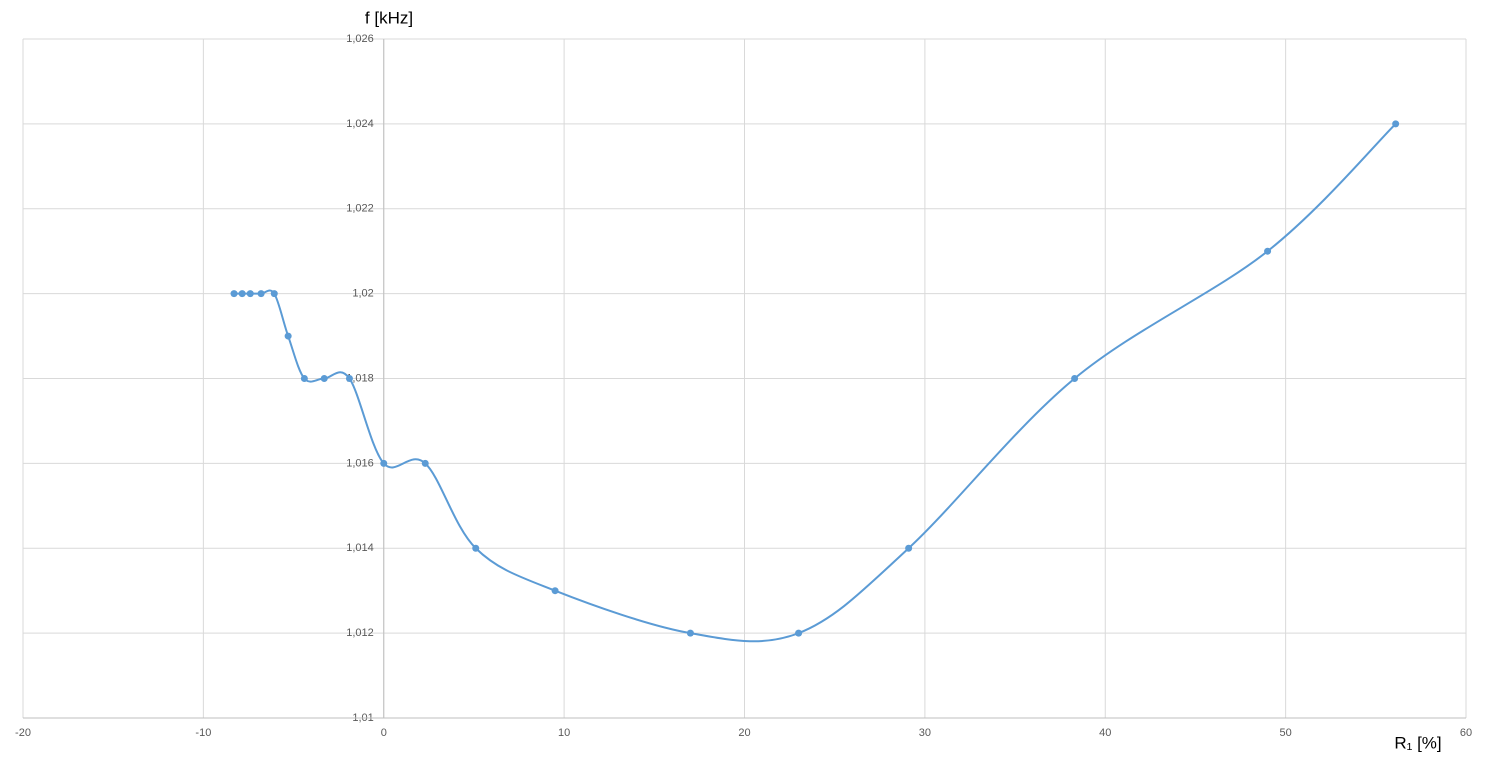 The width and height of the screenshot is (1489, 772). What do you see at coordinates (360, 124) in the screenshot?
I see `y-tick-label: 1,024` at bounding box center [360, 124].